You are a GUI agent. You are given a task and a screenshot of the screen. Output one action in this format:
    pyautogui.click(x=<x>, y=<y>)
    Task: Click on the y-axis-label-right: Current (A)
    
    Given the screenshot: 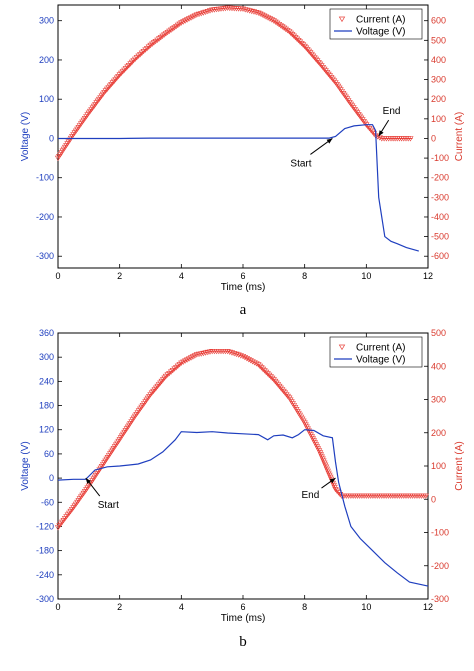 What is the action you would take?
    pyautogui.click(x=459, y=465)
    